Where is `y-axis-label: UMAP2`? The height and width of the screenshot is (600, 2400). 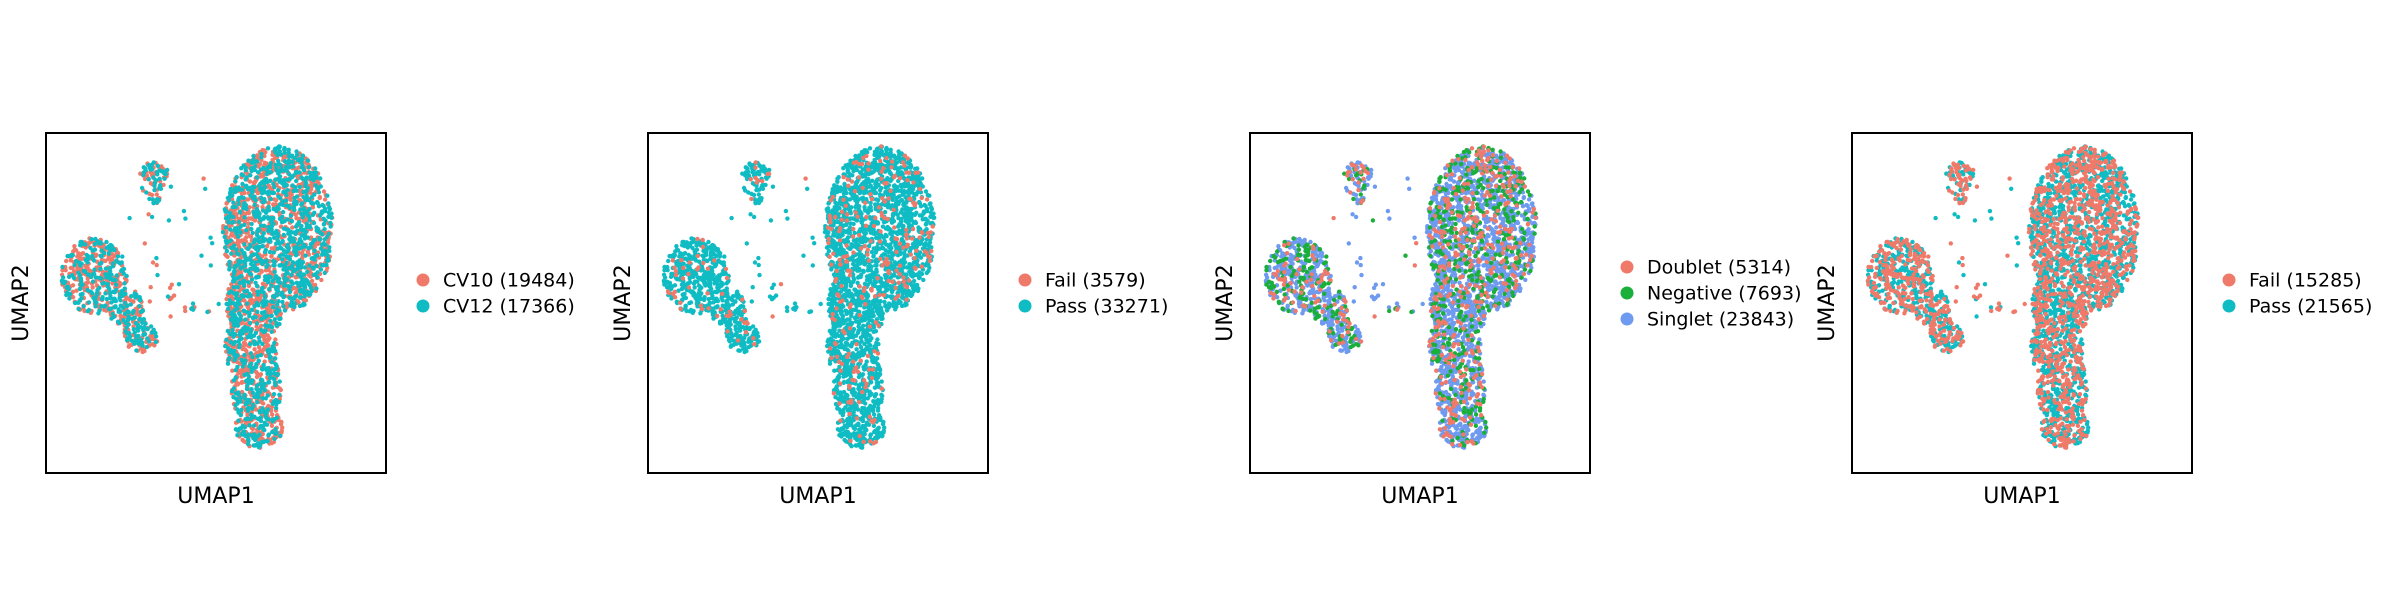 y-axis-label: UMAP2 is located at coordinates (21, 302).